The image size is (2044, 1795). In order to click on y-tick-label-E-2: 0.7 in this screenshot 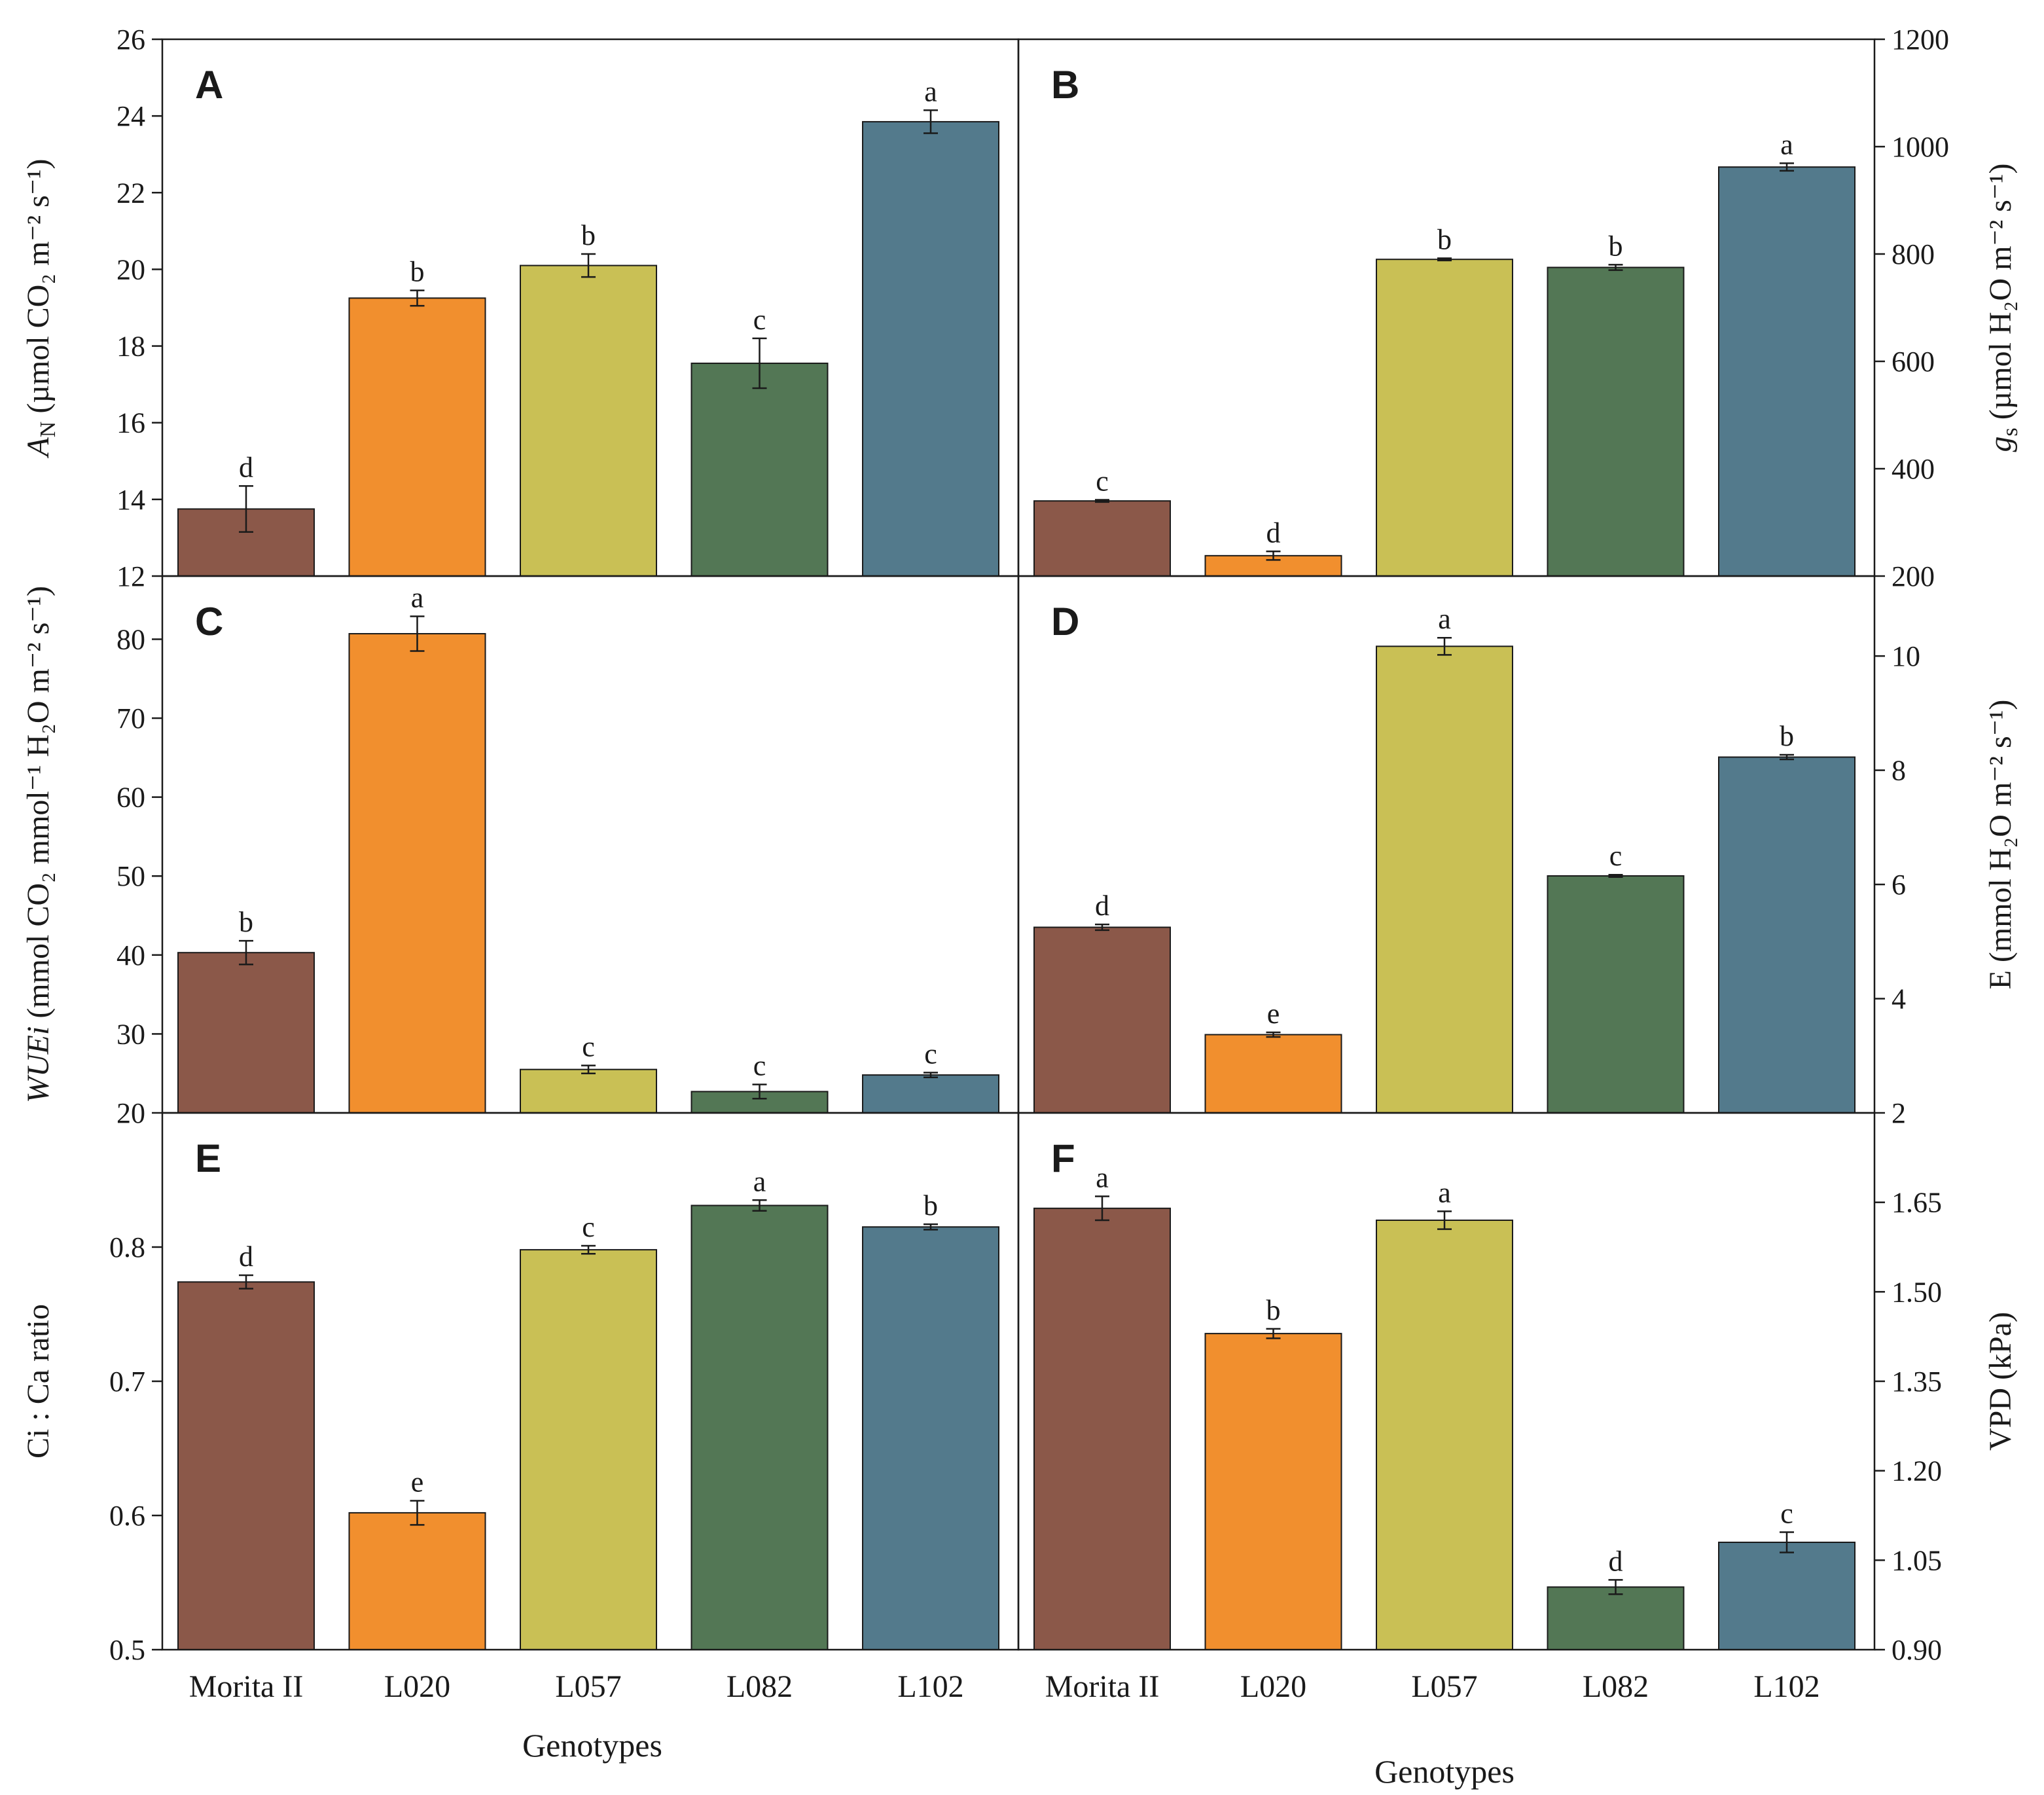, I will do `click(127, 1382)`.